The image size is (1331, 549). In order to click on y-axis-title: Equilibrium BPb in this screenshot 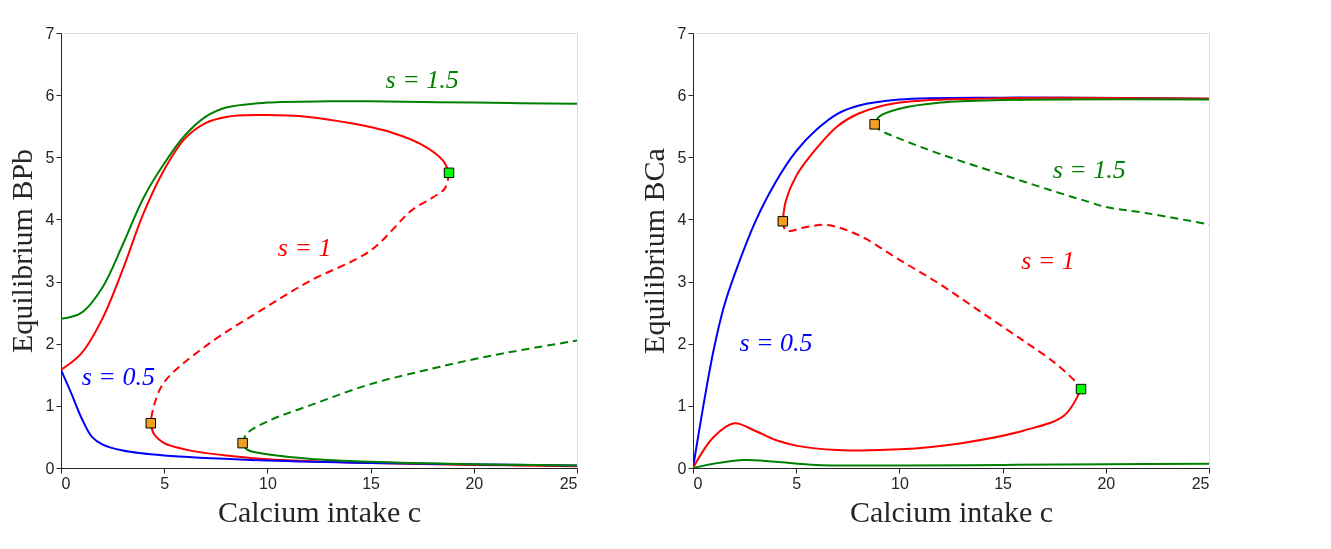, I will do `click(21, 251)`.